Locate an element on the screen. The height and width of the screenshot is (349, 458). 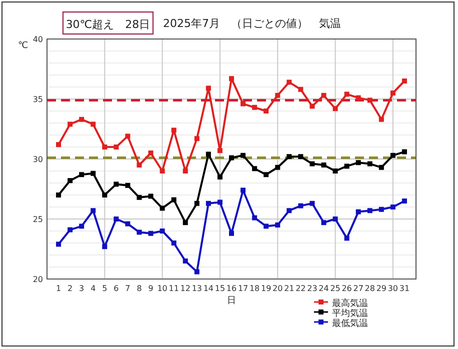
x-tick-label: 16 is located at coordinates (231, 288).